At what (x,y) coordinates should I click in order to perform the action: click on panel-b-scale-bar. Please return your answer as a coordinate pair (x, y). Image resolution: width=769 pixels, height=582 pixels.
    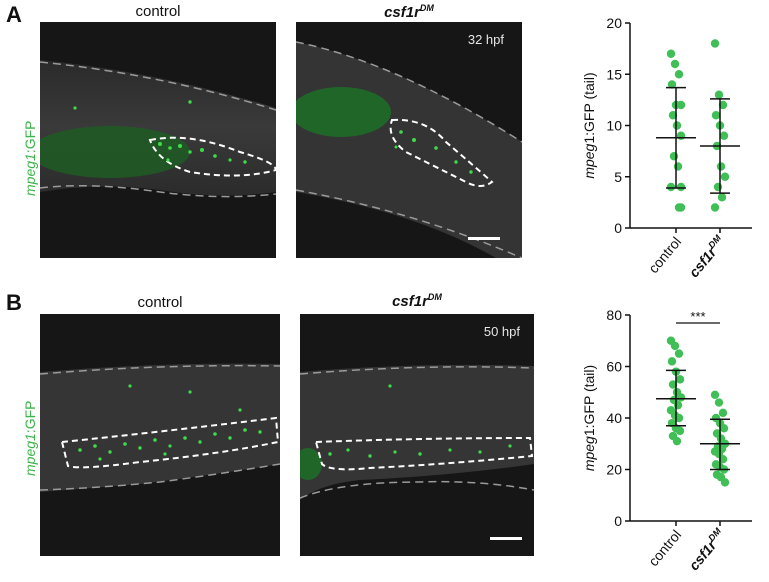
    Looking at the image, I should click on (506, 538).